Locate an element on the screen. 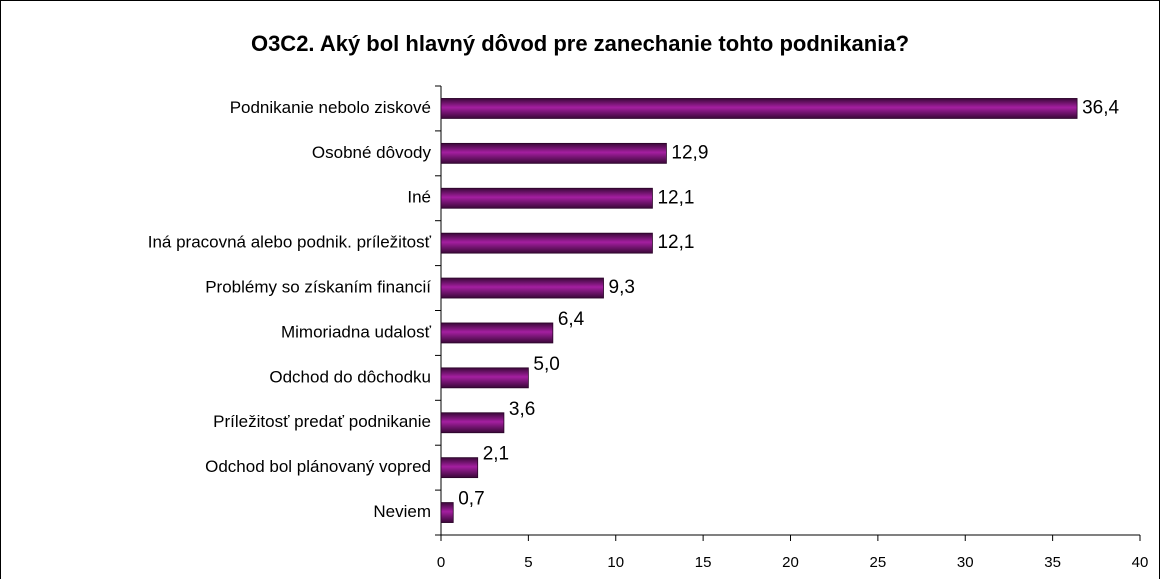 This screenshot has height=579, width=1160. value-label: 12,9 is located at coordinates (689, 152).